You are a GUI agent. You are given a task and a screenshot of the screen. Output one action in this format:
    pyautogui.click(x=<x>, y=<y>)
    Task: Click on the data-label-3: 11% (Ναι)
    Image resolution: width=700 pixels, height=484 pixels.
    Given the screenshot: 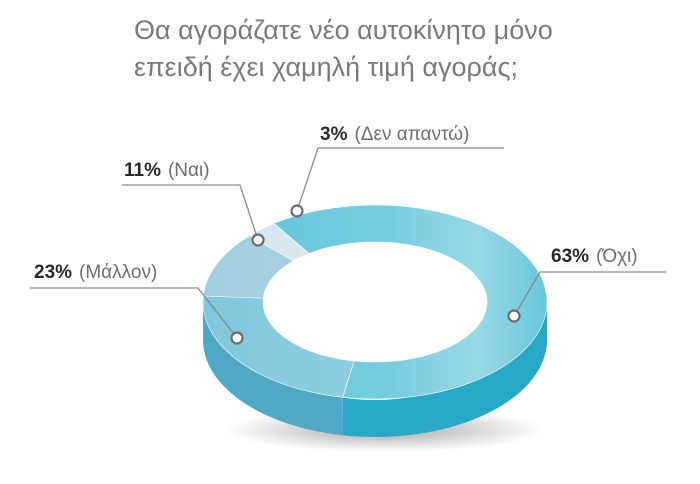 What is the action you would take?
    pyautogui.click(x=167, y=170)
    